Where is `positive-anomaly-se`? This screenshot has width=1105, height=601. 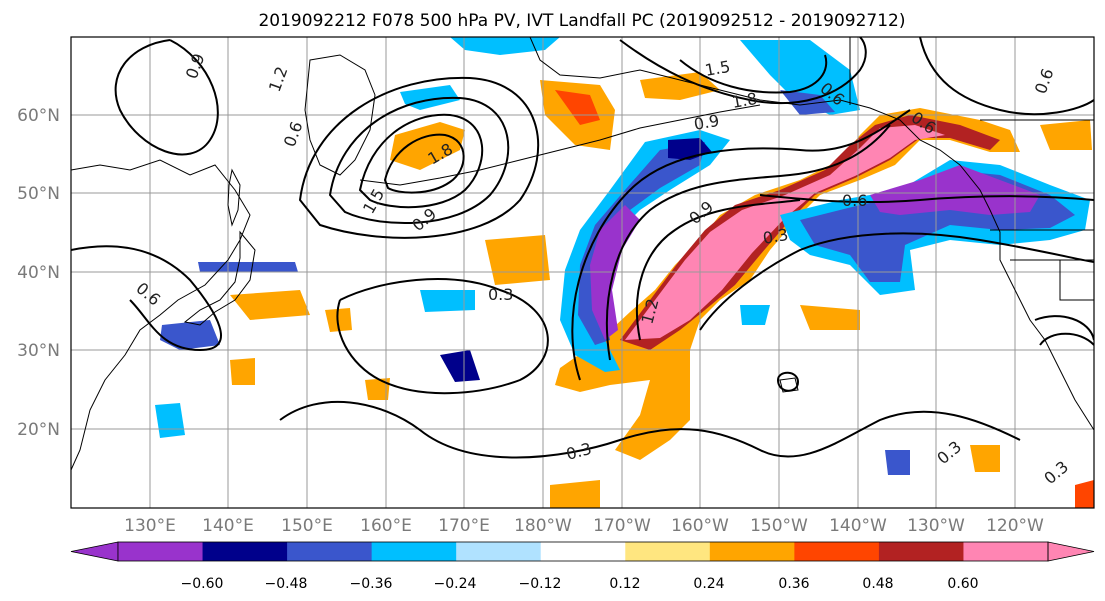 positive-anomaly-se is located at coordinates (985, 458).